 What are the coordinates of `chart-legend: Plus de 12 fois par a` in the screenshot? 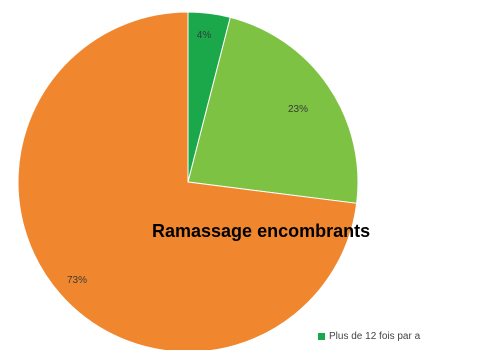 It's located at (398, 336).